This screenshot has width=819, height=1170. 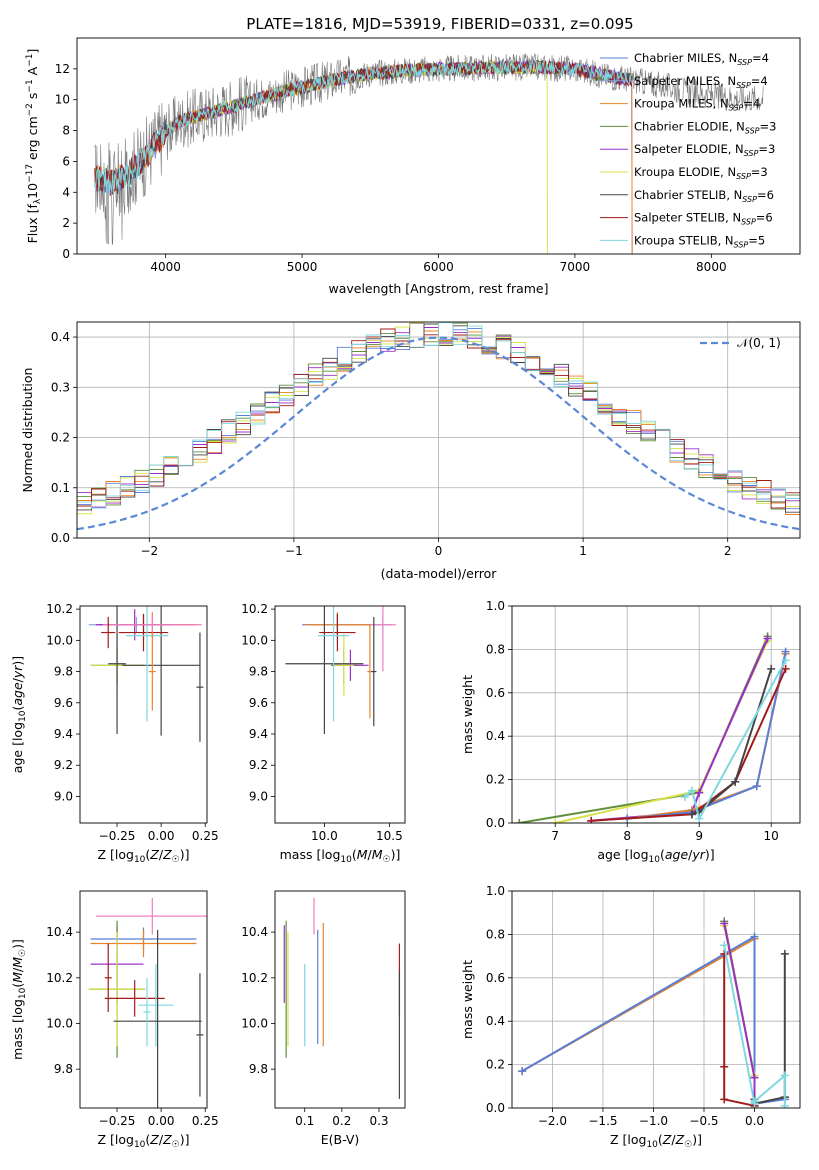 I want to click on y-tick-label: 9.6, so click(x=63, y=703).